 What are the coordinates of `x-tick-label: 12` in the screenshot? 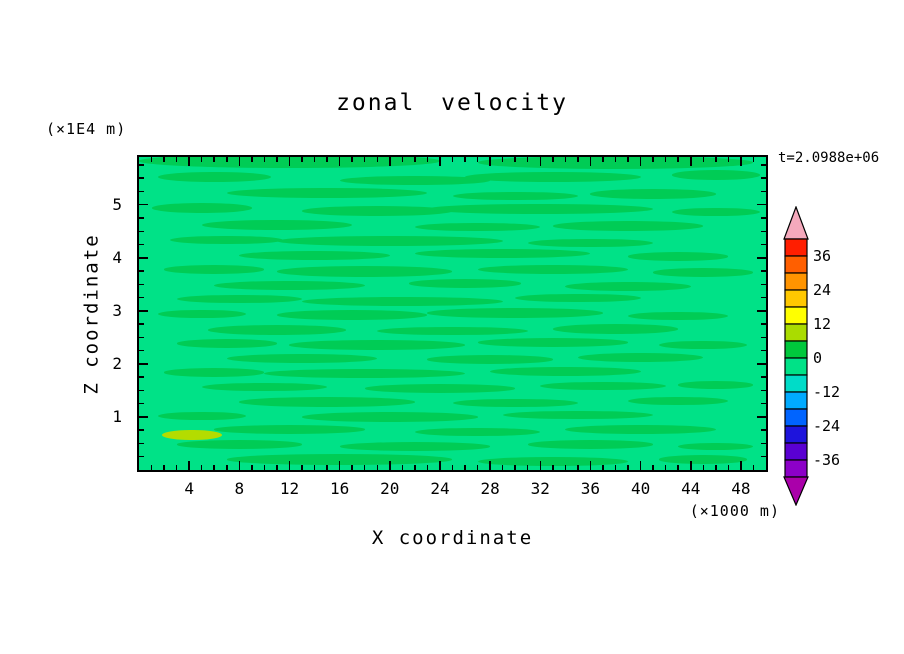 It's located at (289, 488).